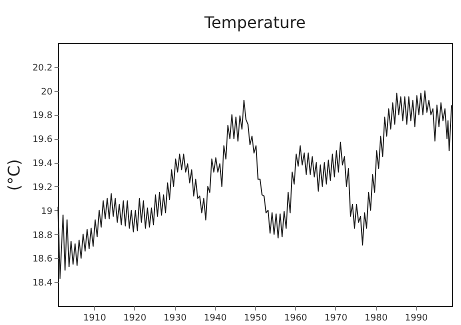 This screenshot has height=325, width=461. Describe the element at coordinates (254, 22) in the screenshot. I see `chart-title: Temperature` at that location.